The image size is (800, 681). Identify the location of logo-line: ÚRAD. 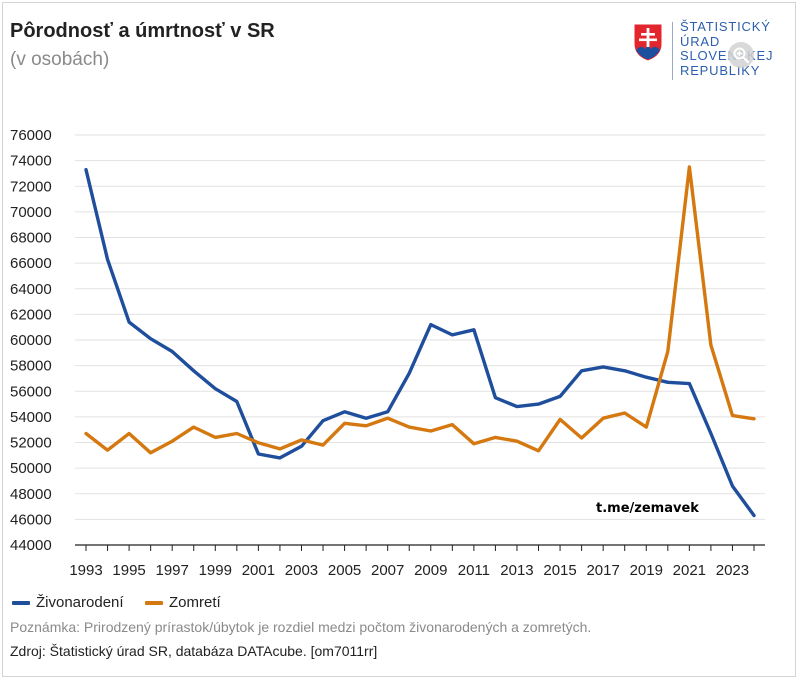
(700, 41).